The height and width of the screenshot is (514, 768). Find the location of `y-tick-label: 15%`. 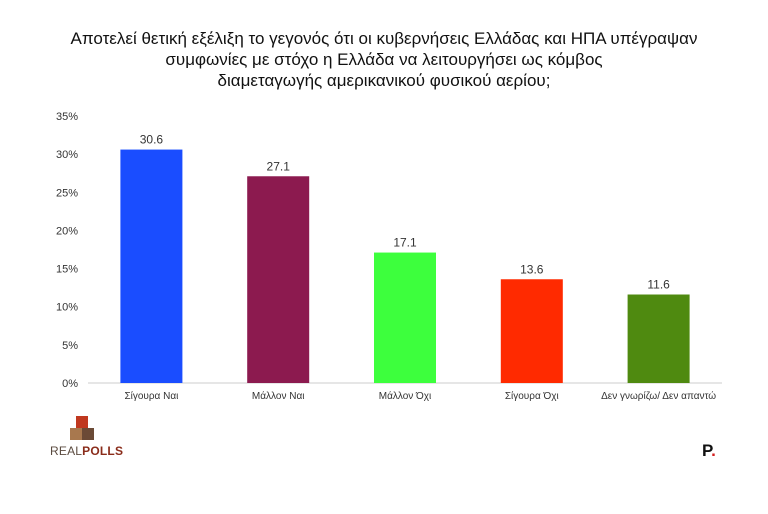

y-tick-label: 15% is located at coordinates (67, 270).